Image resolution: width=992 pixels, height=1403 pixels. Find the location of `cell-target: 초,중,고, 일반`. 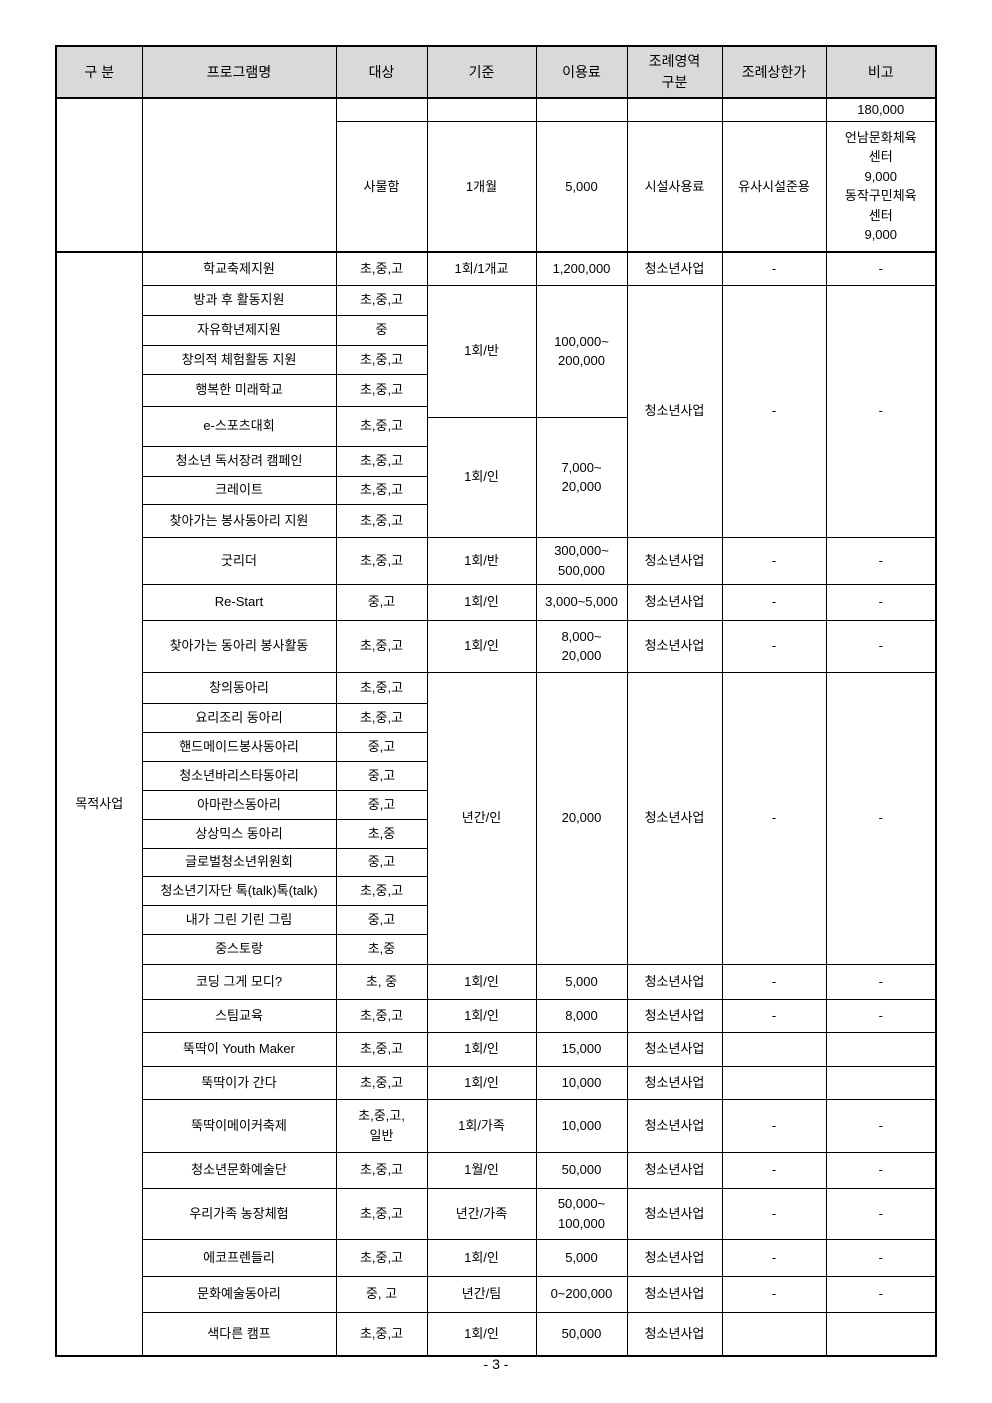

cell-target: 초,중,고, 일반 is located at coordinates (381, 1125).